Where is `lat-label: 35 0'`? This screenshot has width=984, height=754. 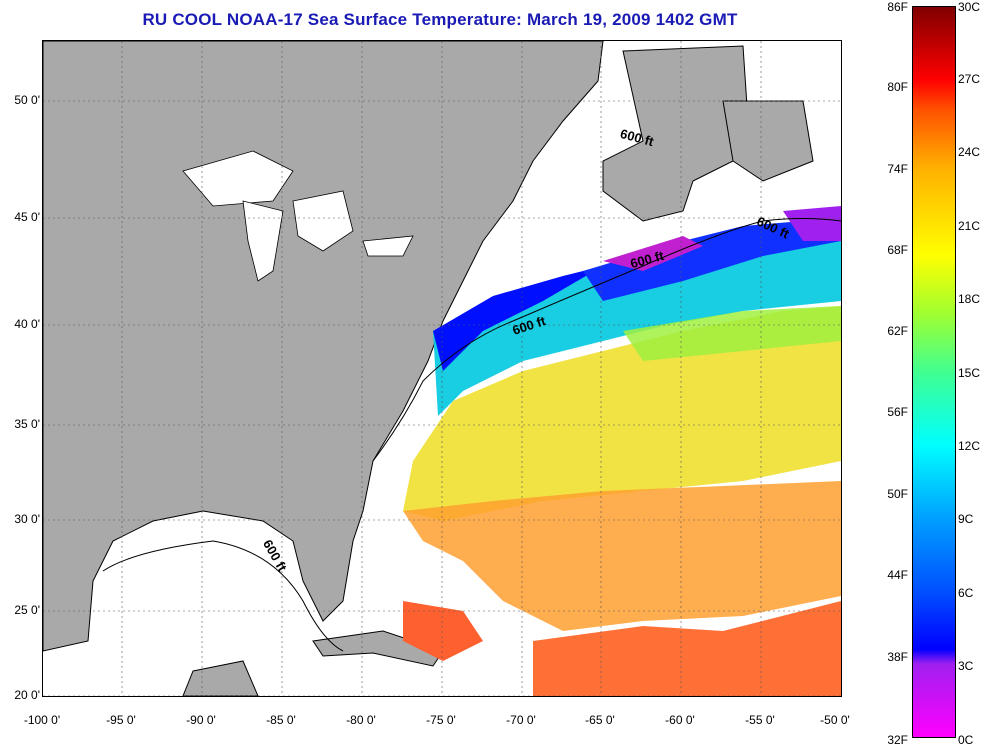 lat-label: 35 0' is located at coordinates (27, 424).